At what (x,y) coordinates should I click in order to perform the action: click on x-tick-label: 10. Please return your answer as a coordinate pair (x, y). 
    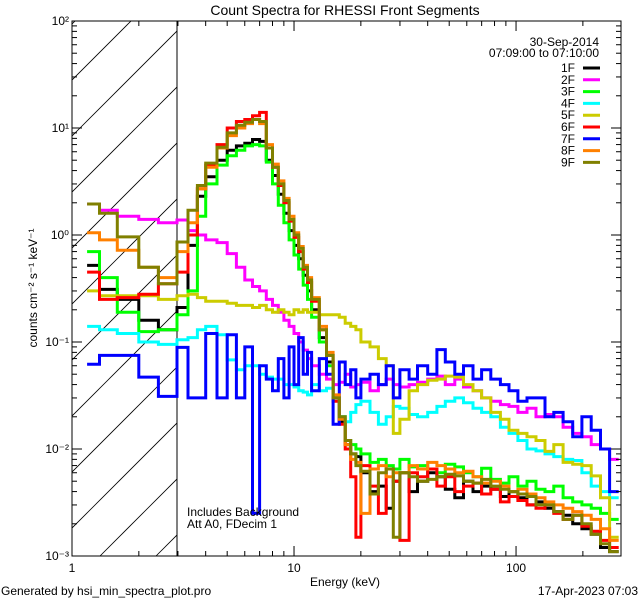
    Looking at the image, I should click on (294, 568).